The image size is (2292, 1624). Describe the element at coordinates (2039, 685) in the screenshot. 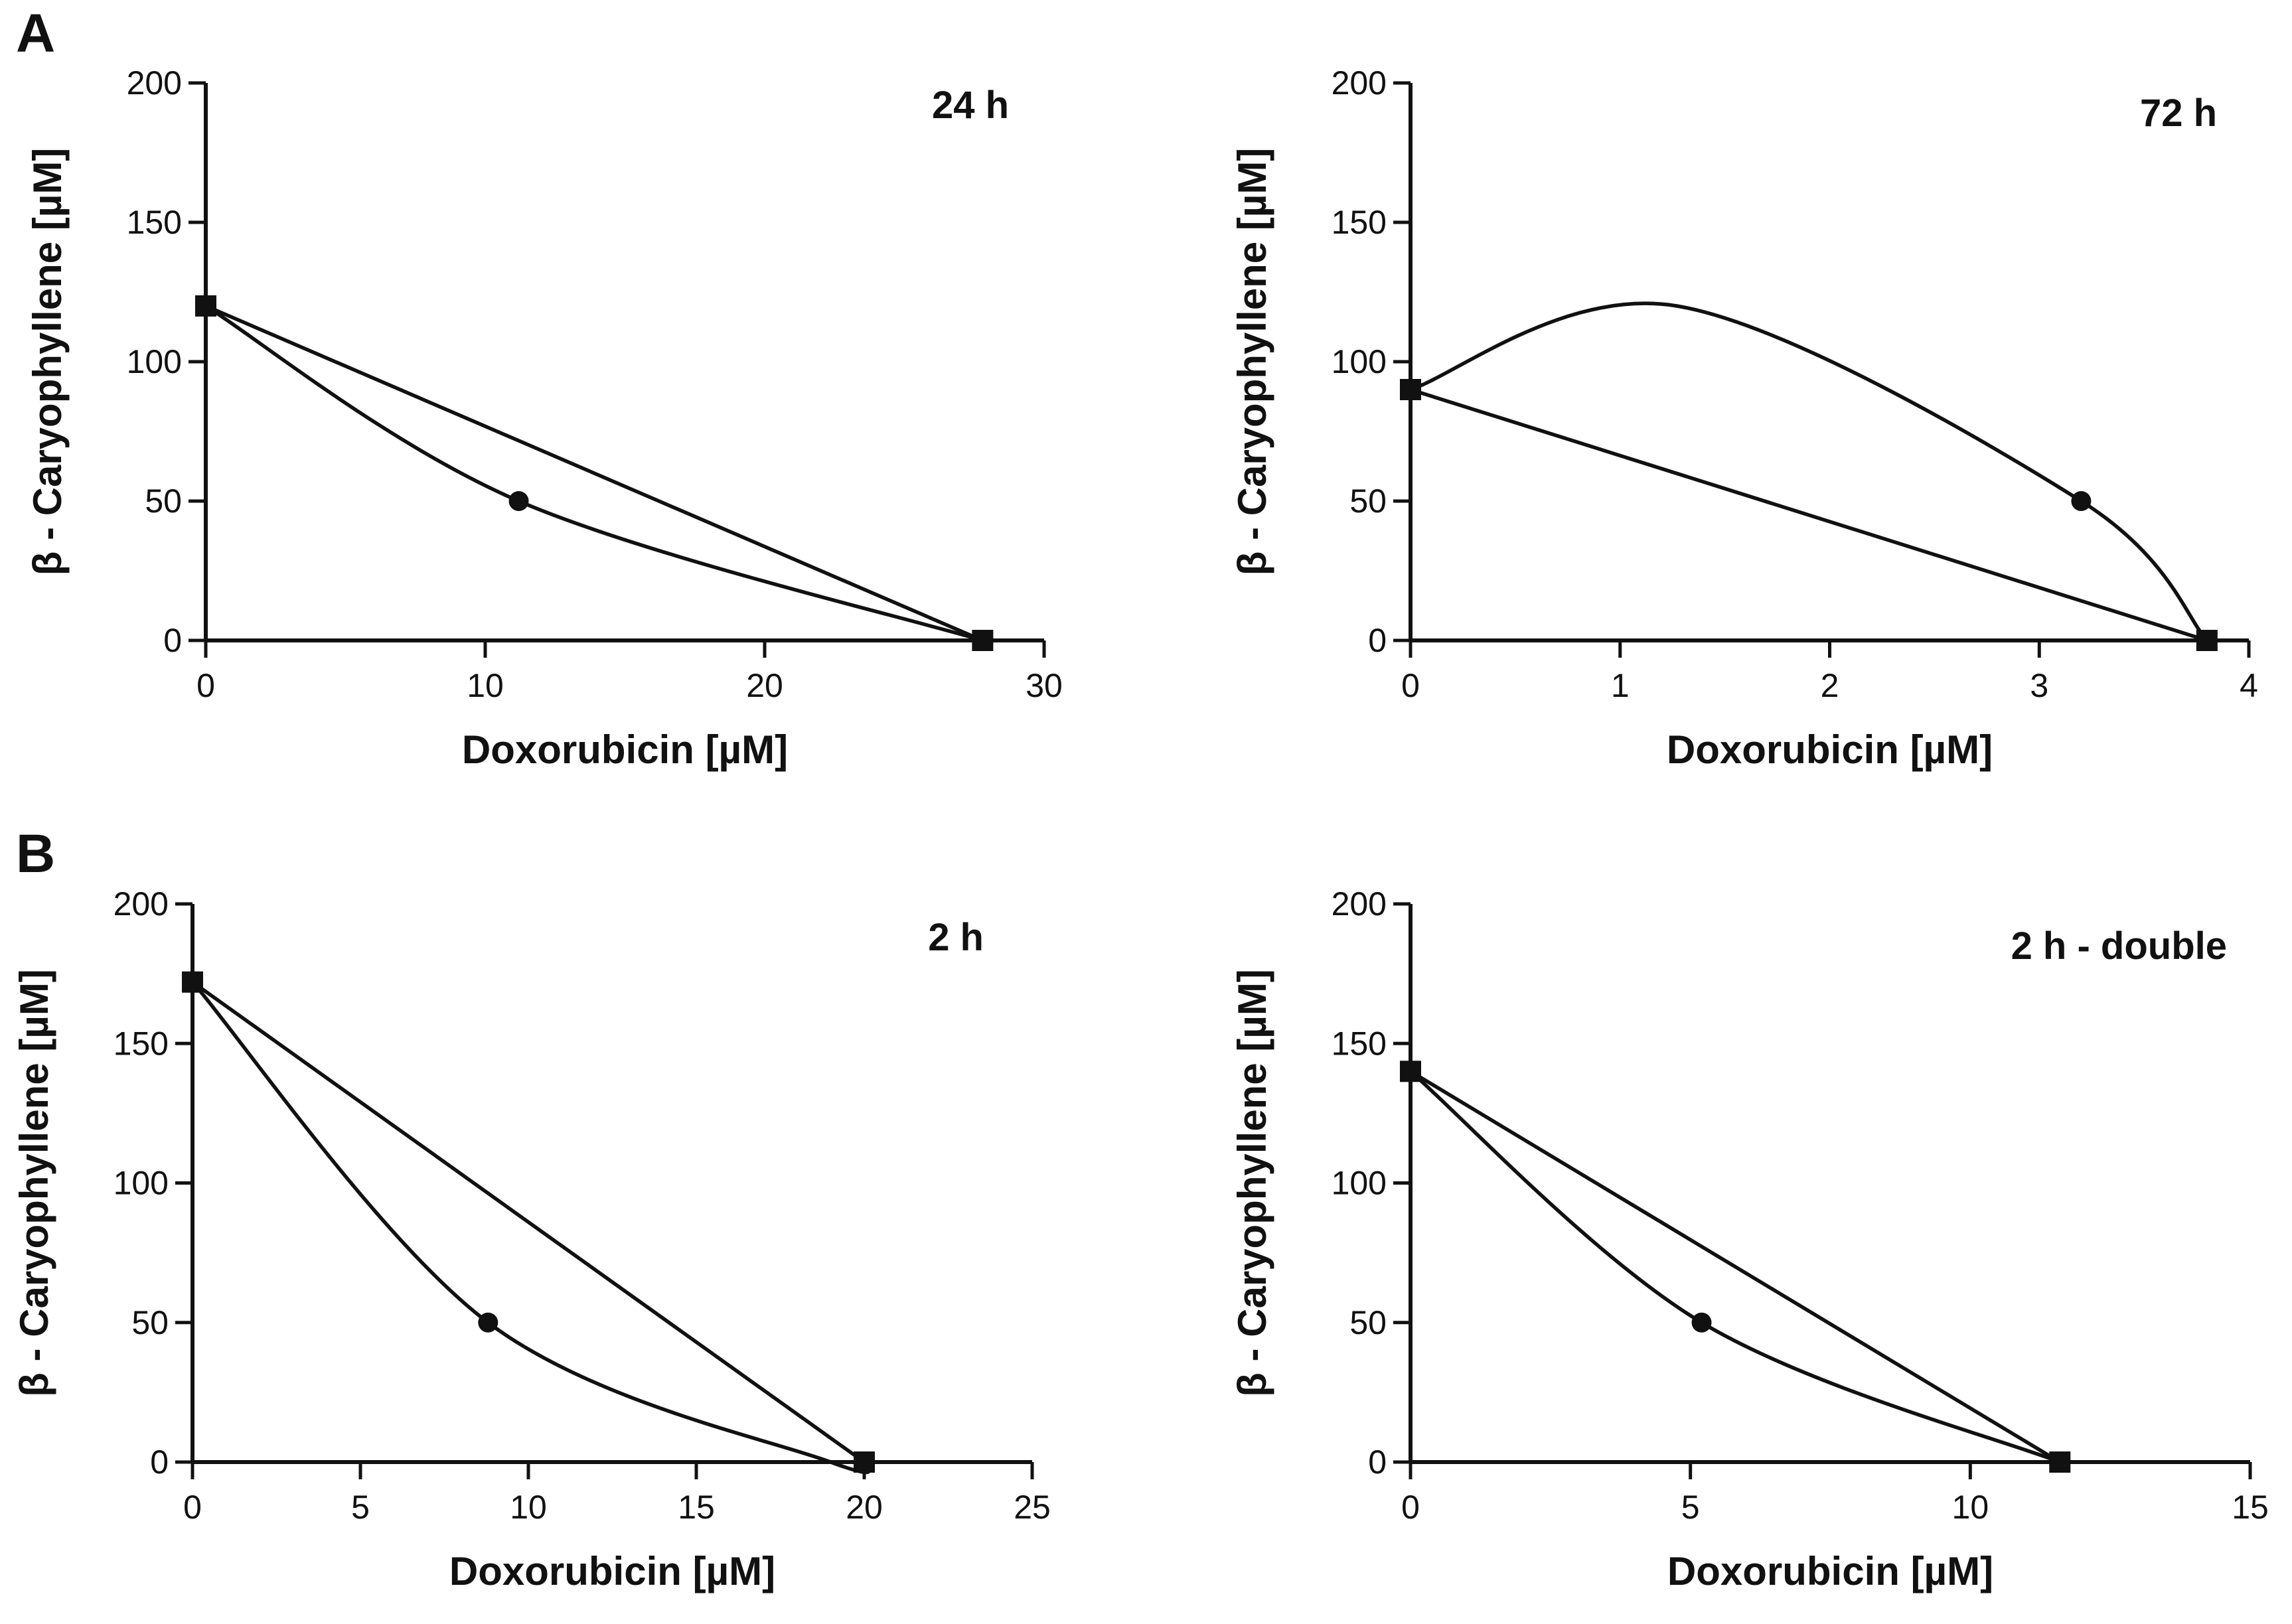

I see `x-tick-label: 3` at that location.